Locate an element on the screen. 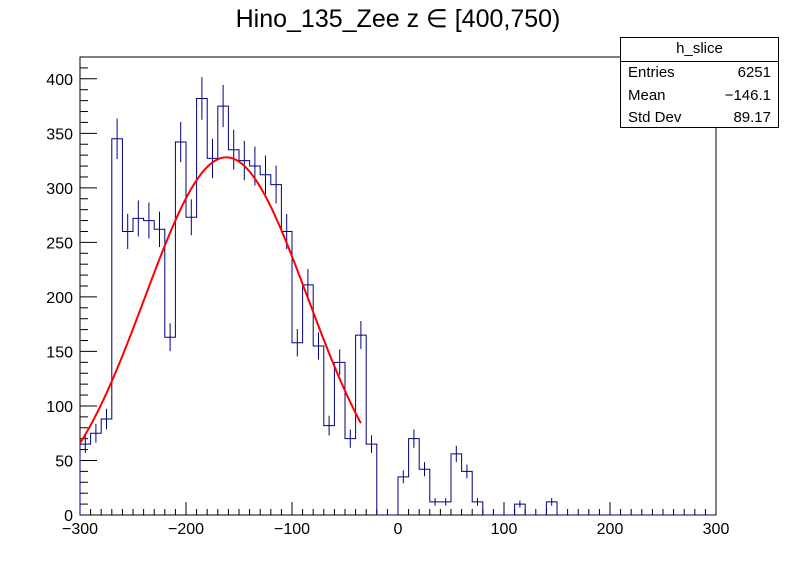  y-tick-label: 50 is located at coordinates (64, 461).